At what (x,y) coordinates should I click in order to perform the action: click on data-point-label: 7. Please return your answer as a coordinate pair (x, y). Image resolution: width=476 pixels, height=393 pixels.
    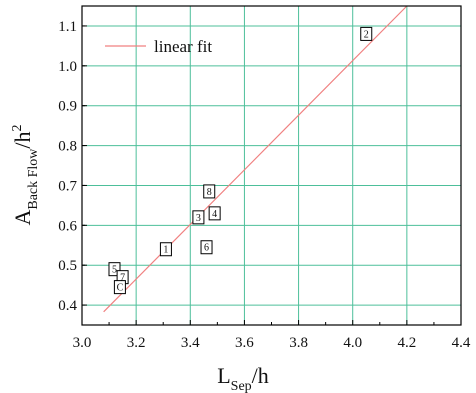
    Looking at the image, I should click on (122, 278).